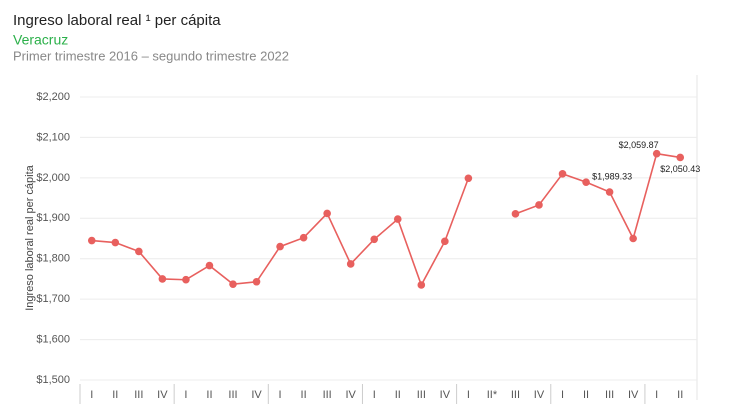  What do you see at coordinates (40, 40) in the screenshot?
I see `chart-subtitle: Veracruz` at bounding box center [40, 40].